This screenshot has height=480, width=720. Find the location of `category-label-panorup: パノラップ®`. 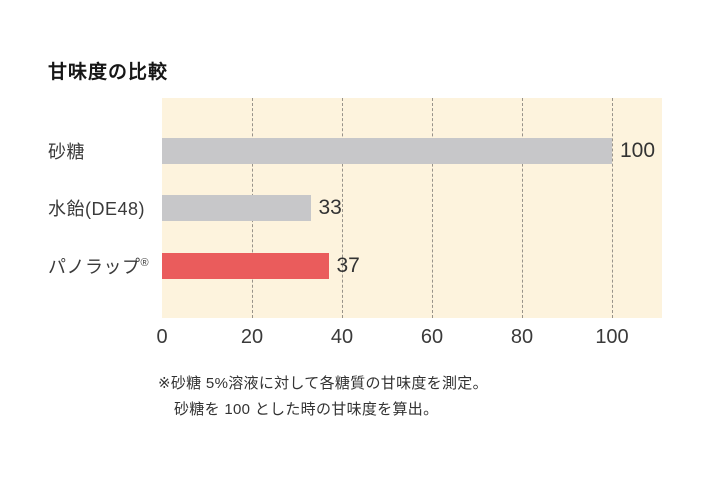

category-label-panorup: パノラップ® is located at coordinates (105, 266).